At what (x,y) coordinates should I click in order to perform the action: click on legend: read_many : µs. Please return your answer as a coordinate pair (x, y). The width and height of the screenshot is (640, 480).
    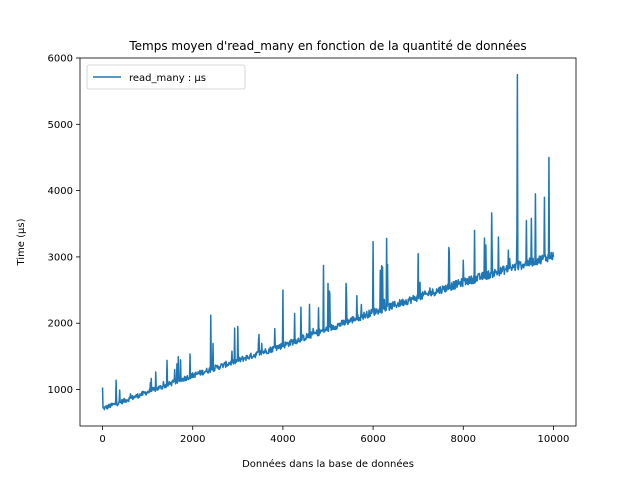
    Looking at the image, I should click on (166, 77).